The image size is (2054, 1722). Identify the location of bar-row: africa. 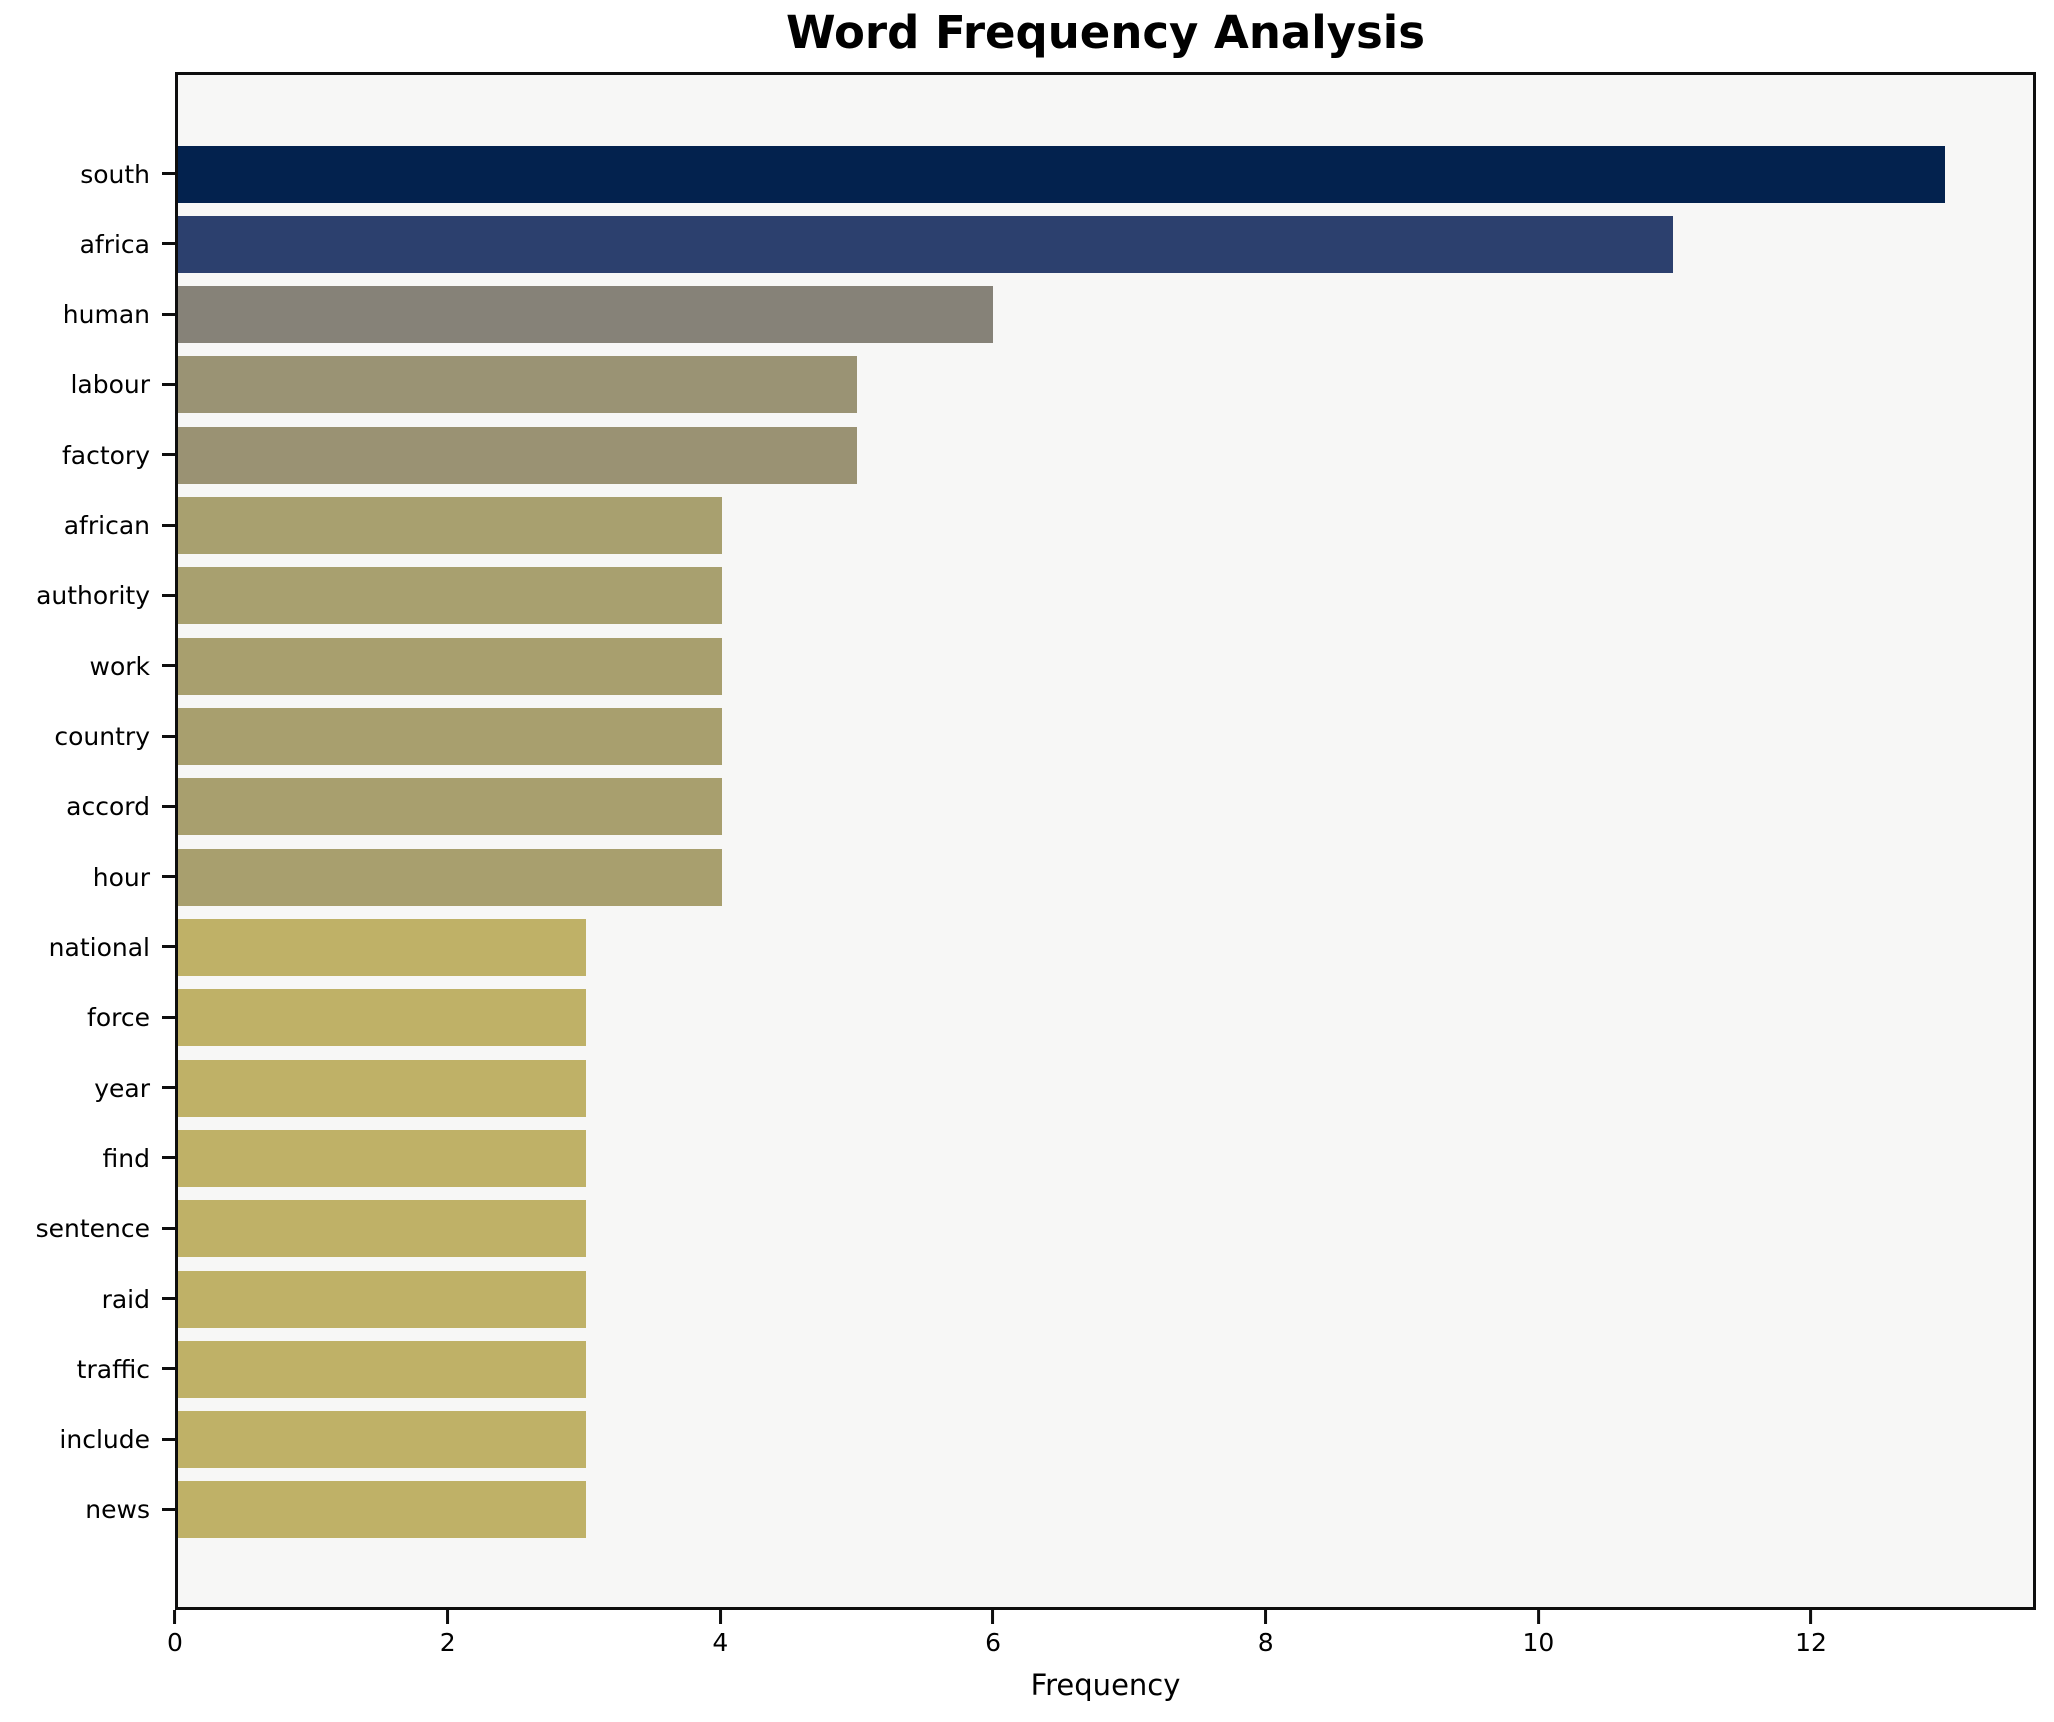
(1056, 244).